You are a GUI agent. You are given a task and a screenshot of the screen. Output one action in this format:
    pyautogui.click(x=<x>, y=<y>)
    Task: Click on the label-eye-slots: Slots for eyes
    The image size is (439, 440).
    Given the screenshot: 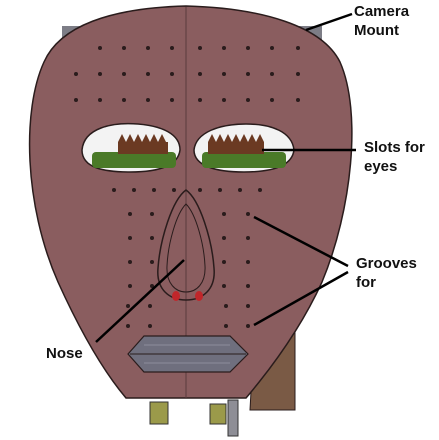 What is the action you would take?
    pyautogui.click(x=394, y=157)
    